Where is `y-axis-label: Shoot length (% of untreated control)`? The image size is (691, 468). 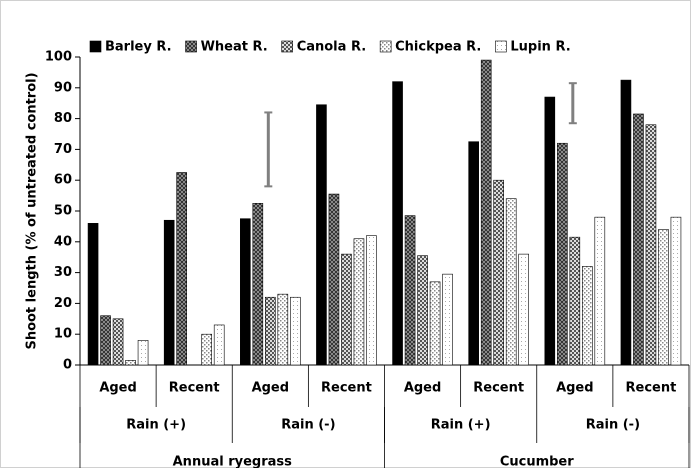 y-axis-label: Shoot length (% of untreated control) is located at coordinates (32, 210).